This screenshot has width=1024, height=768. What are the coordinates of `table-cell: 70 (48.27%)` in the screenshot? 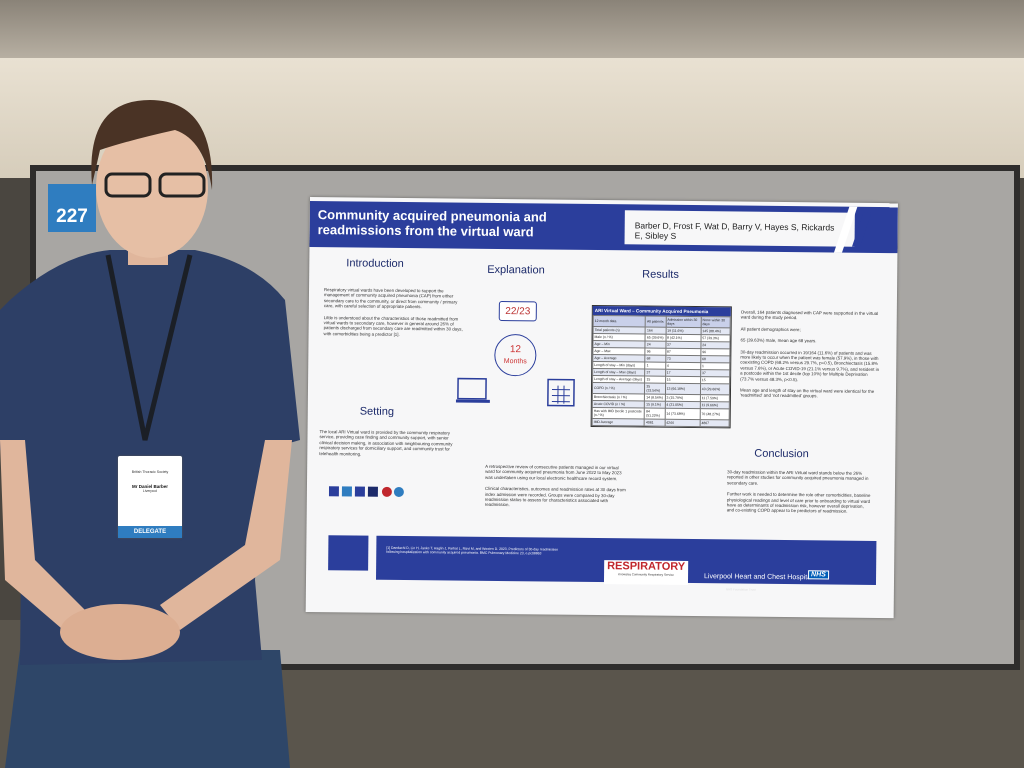 It's located at (715, 414).